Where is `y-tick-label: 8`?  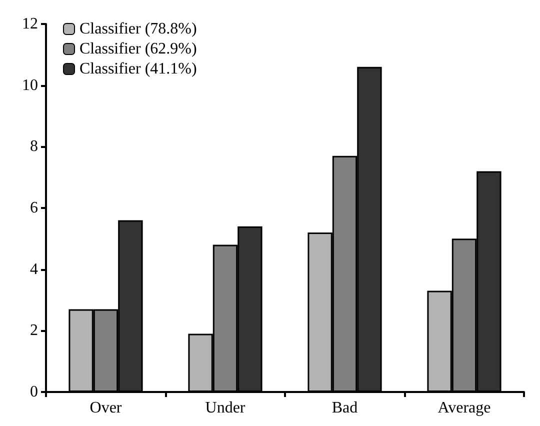 y-tick-label: 8 is located at coordinates (34, 147).